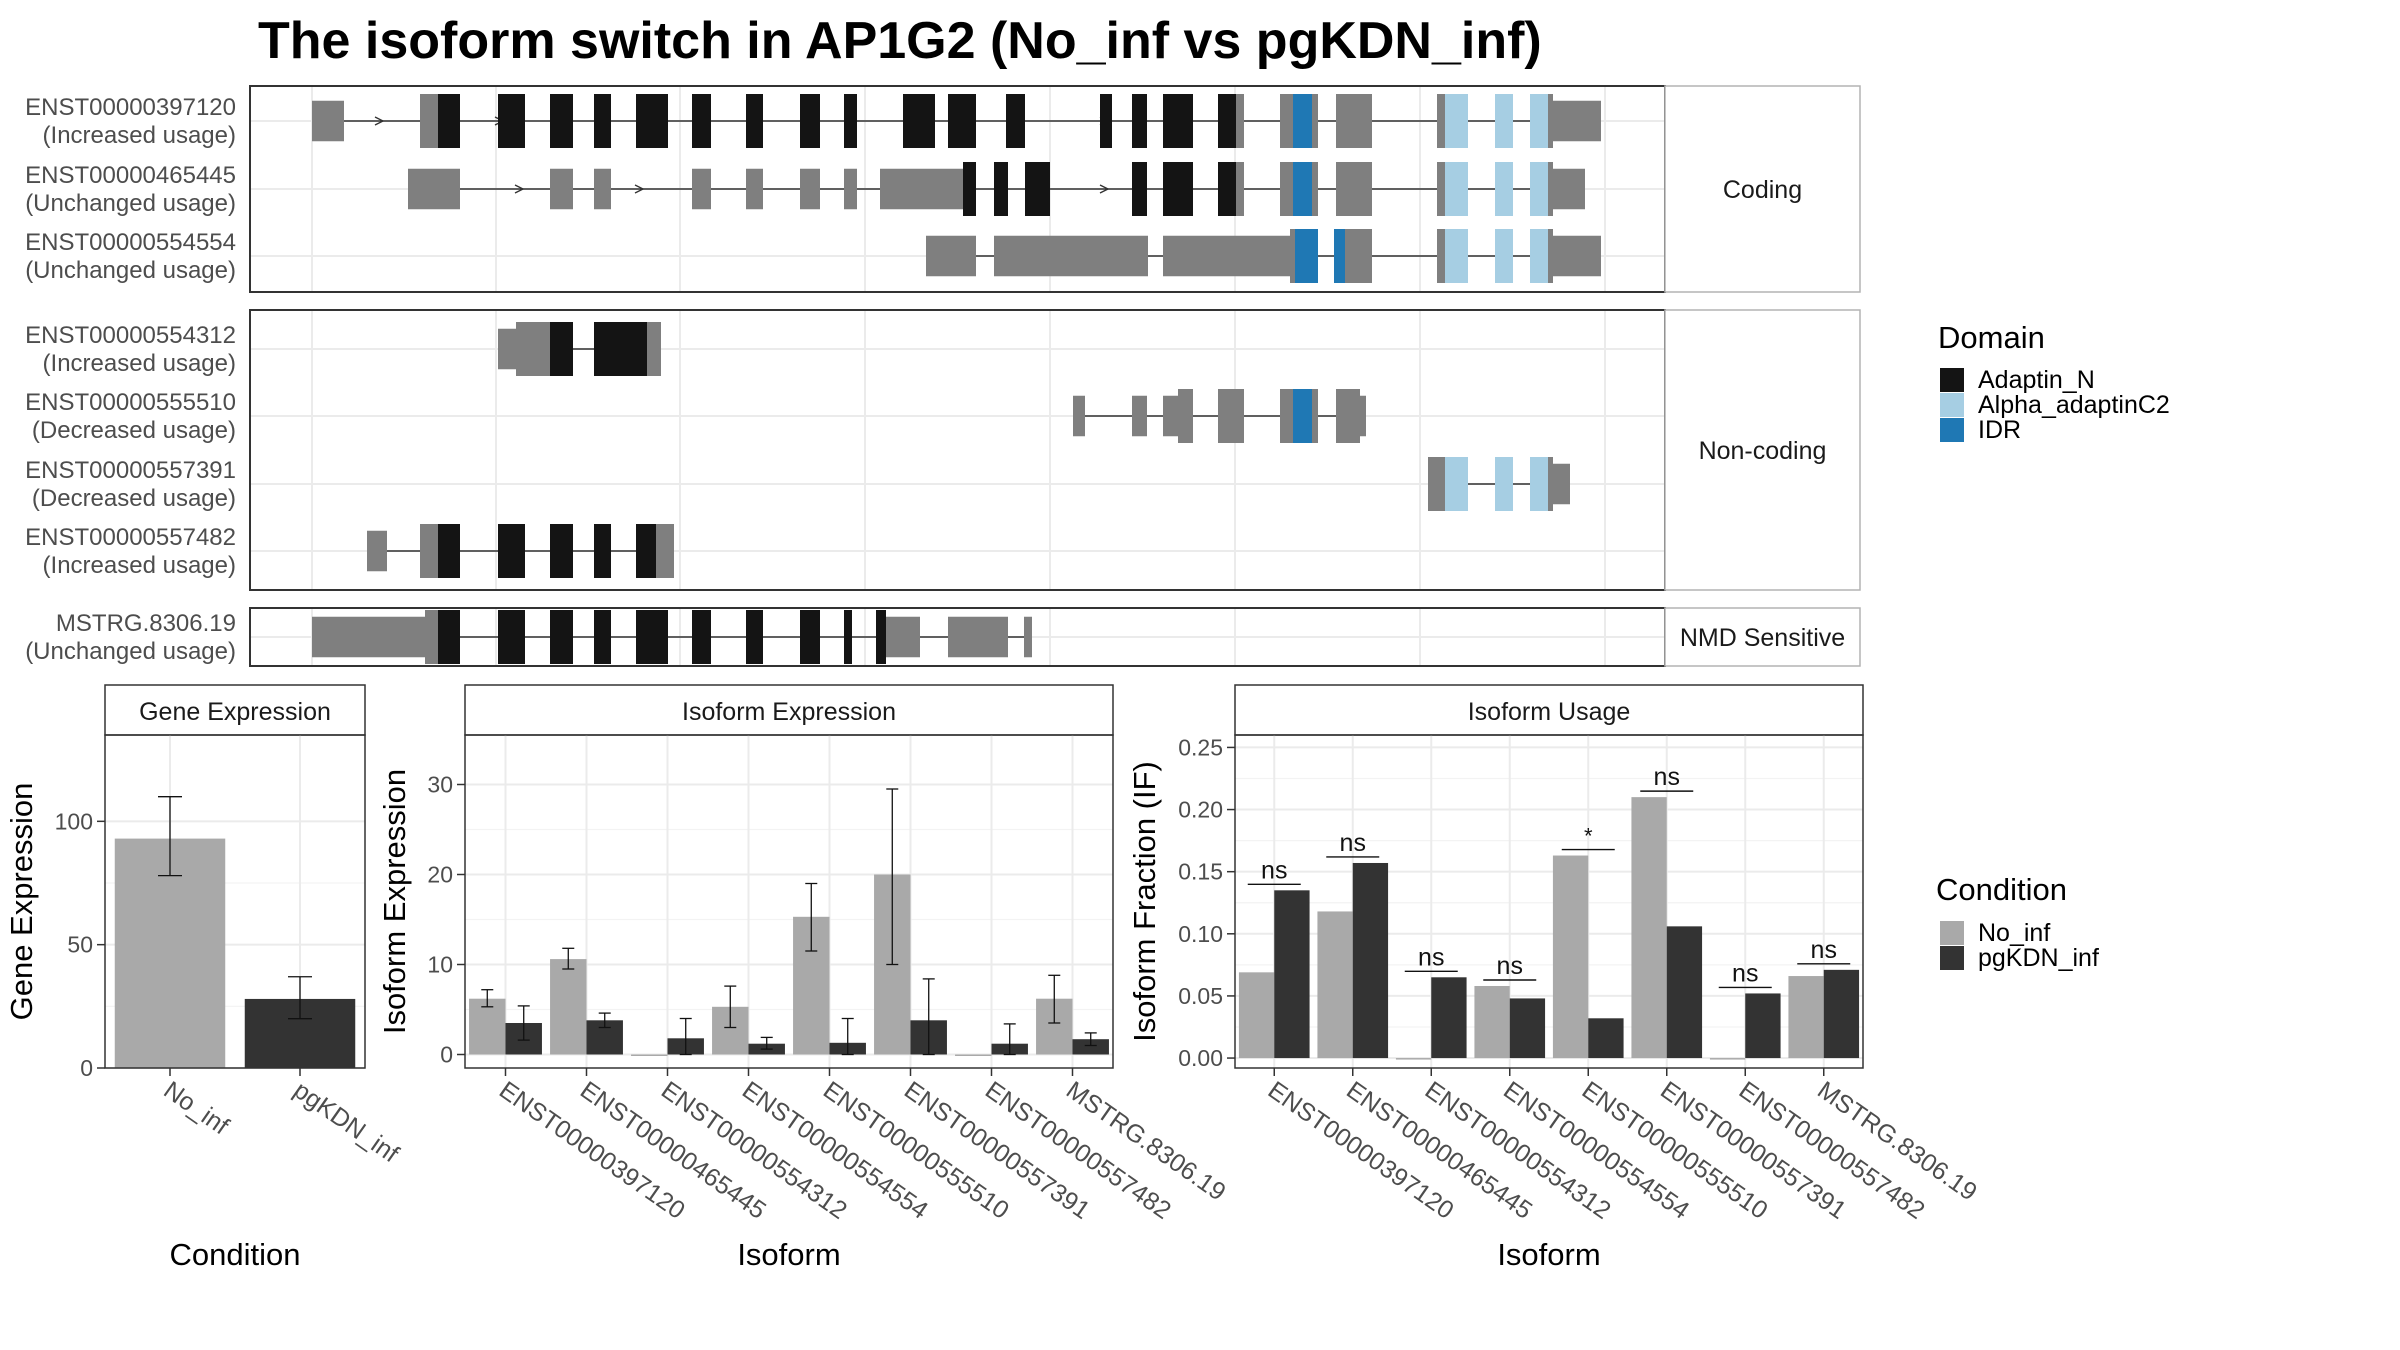 Image resolution: width=2400 pixels, height=1350 pixels. What do you see at coordinates (21, 902) in the screenshot?
I see `y-axis-label: Gene Expression` at bounding box center [21, 902].